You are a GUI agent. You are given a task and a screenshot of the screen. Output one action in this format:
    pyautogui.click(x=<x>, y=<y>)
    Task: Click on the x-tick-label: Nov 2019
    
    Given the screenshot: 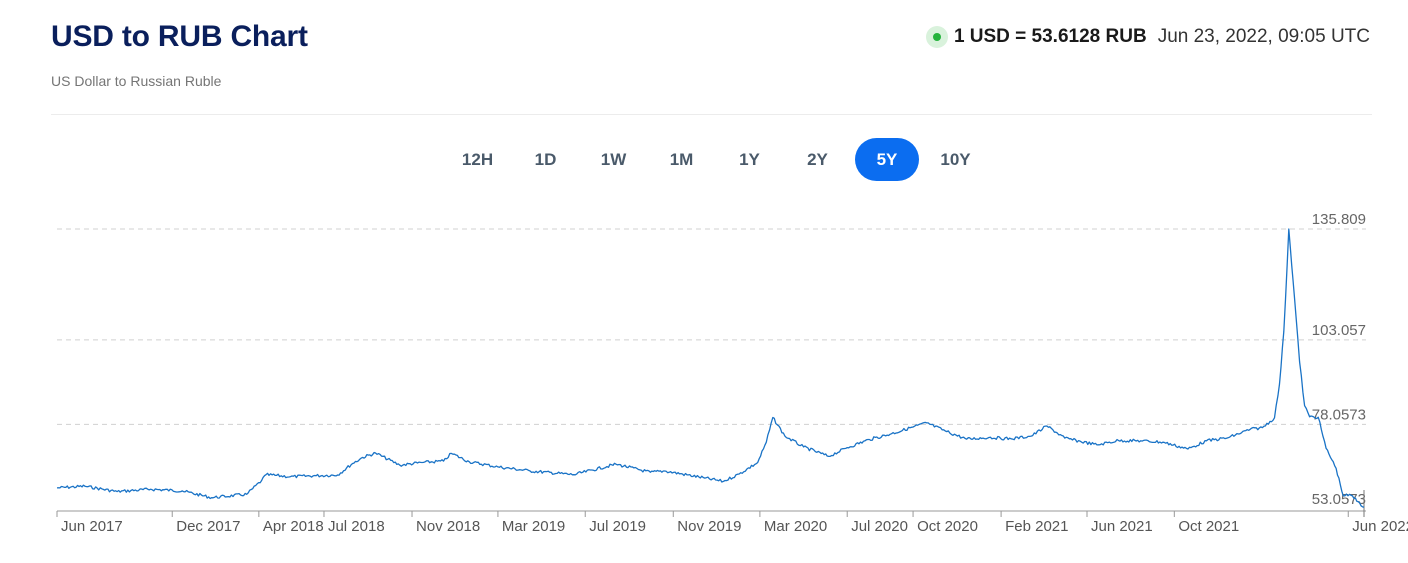 What is the action you would take?
    pyautogui.click(x=709, y=526)
    